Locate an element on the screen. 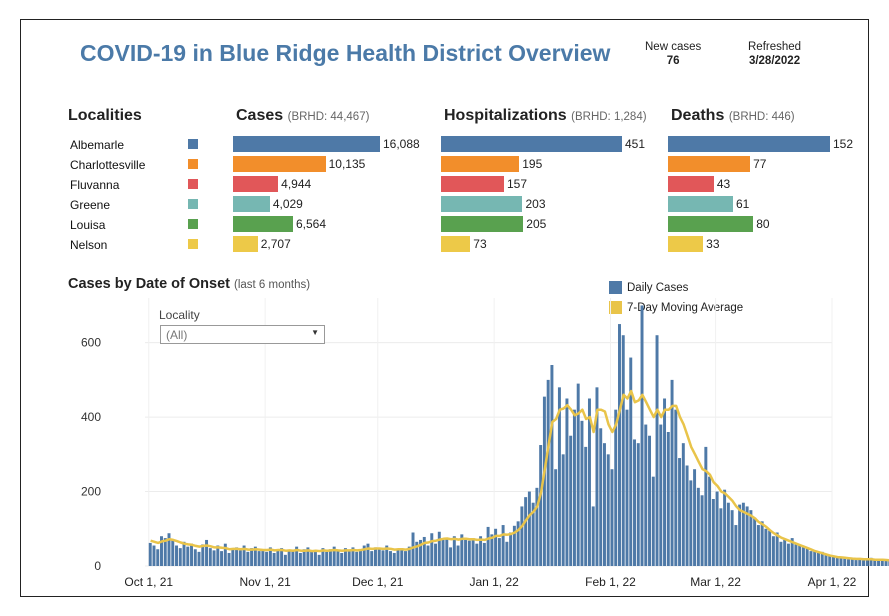  deaths-bar-fluvanna is located at coordinates (691, 184).